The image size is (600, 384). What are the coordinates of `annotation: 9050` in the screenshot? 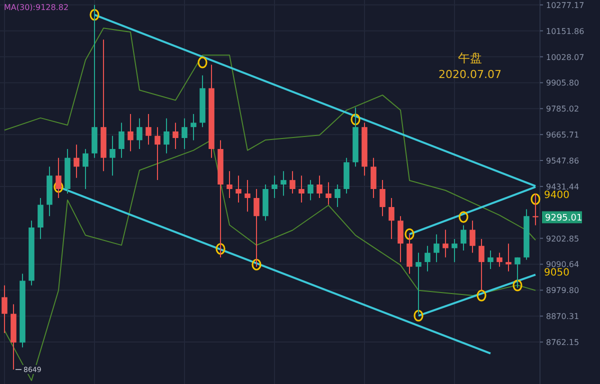 It's located at (557, 273).